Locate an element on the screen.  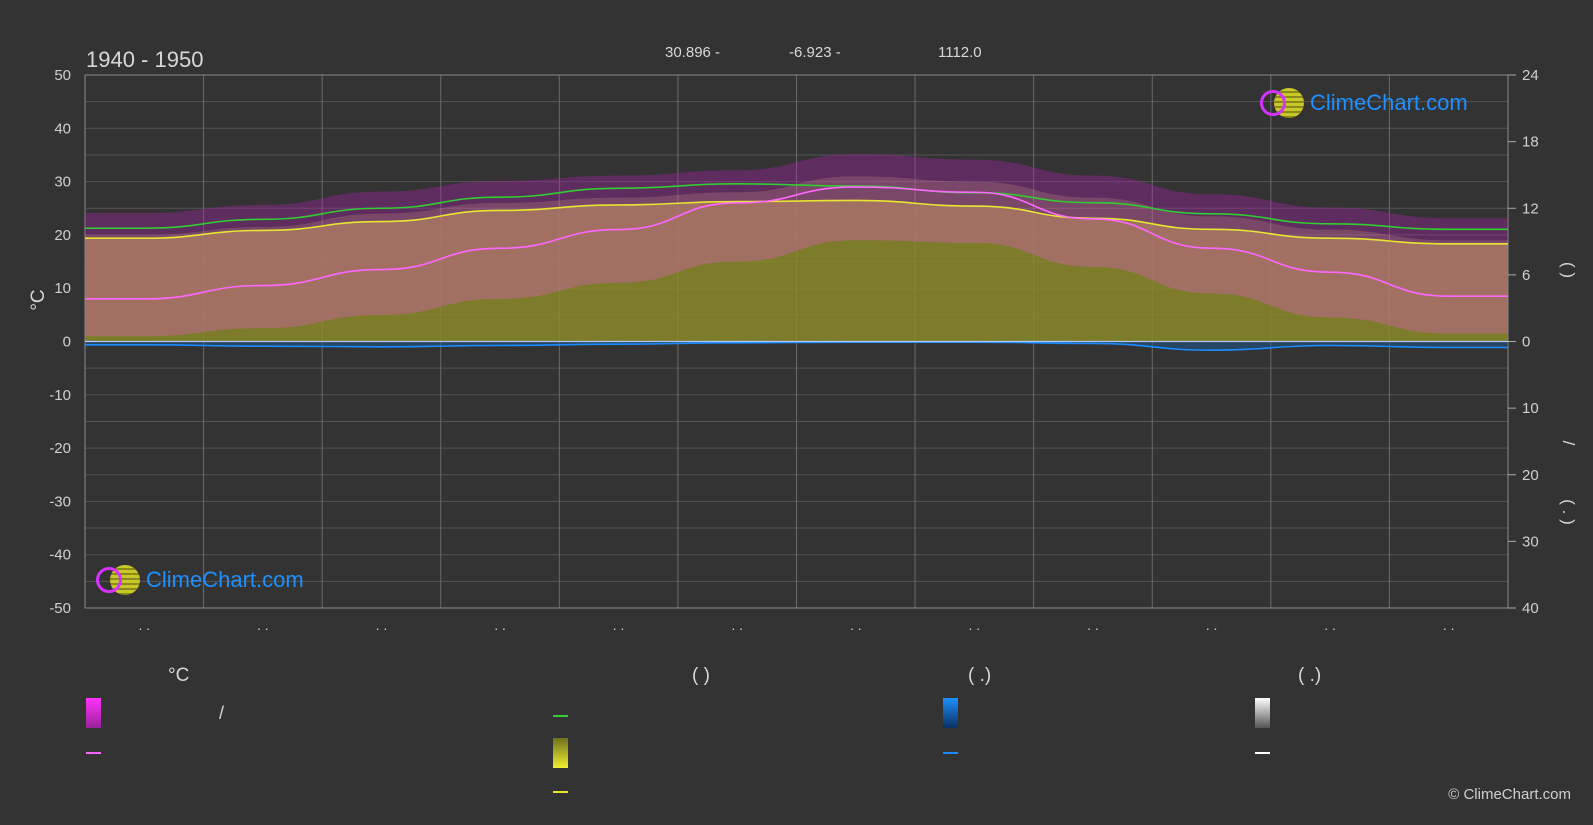
lat-label: 30.896 - is located at coordinates (692, 52).